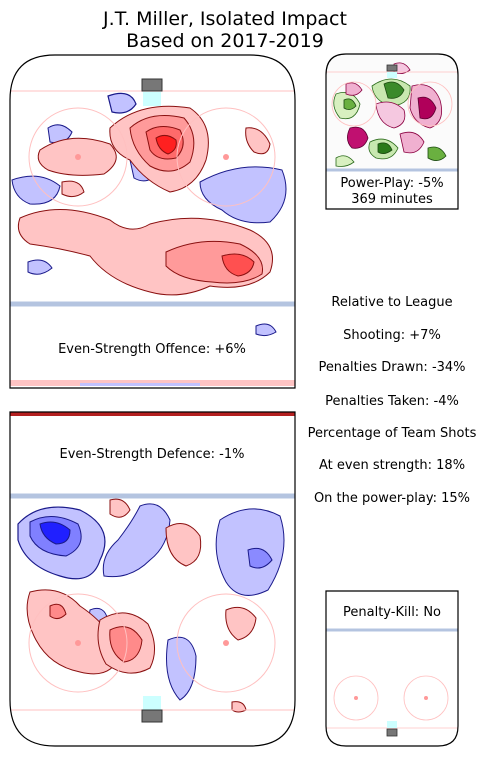 This screenshot has width=493, height=757. I want to click on pp-minutes: 369 minutes, so click(392, 199).